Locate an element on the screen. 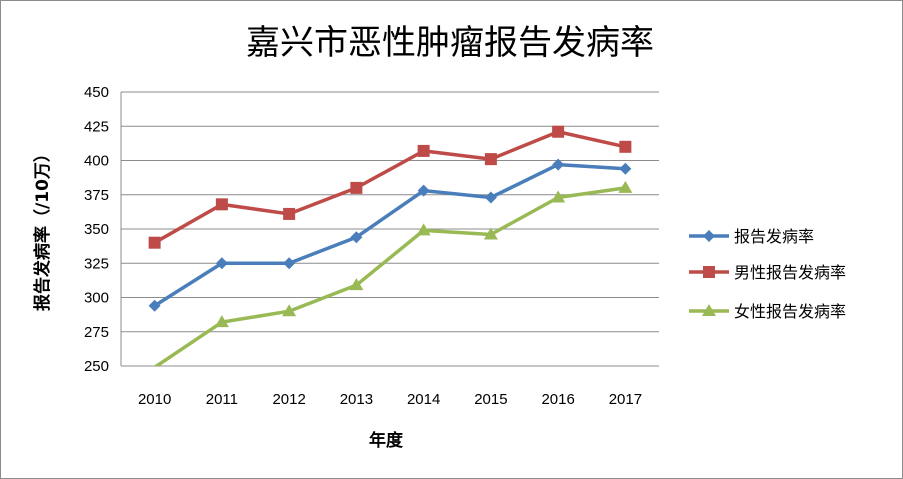 The image size is (903, 479). x-tick-label: 2011 is located at coordinates (222, 399).